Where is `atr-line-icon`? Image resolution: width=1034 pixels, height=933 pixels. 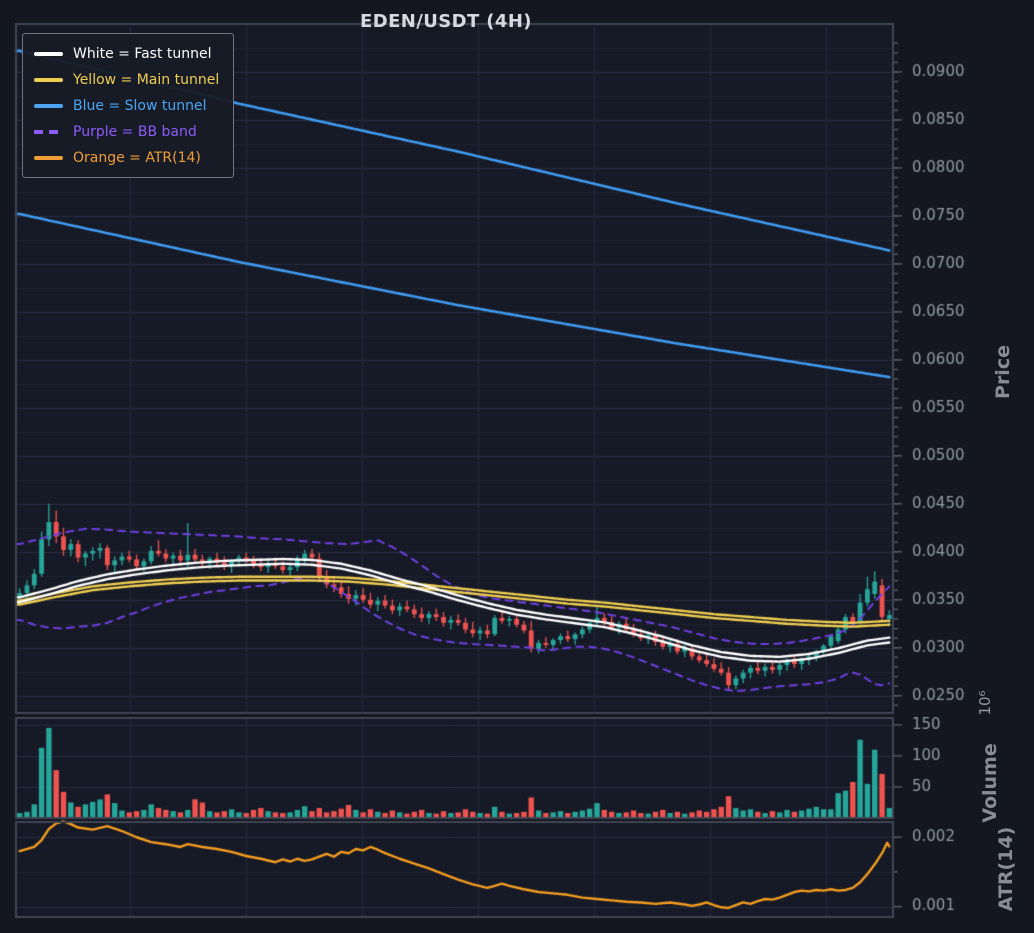
atr-line-icon is located at coordinates (48, 157).